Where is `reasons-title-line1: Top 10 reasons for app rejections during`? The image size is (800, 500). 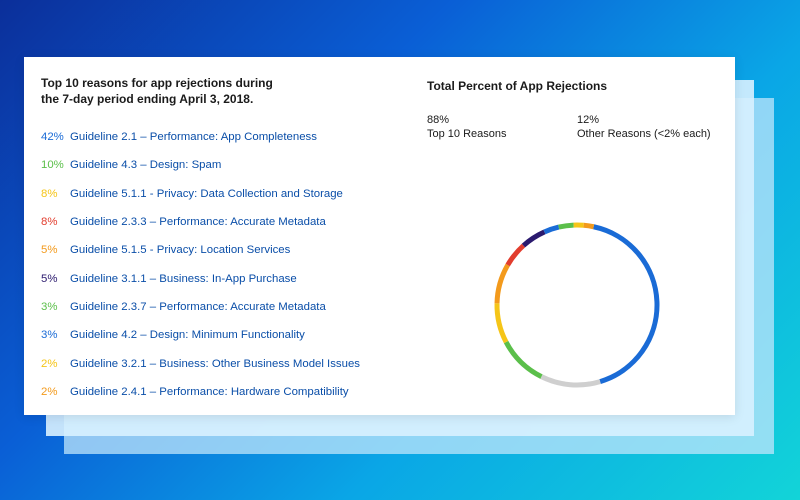
reasons-title-line1: Top 10 reasons for app rejections during is located at coordinates (157, 83).